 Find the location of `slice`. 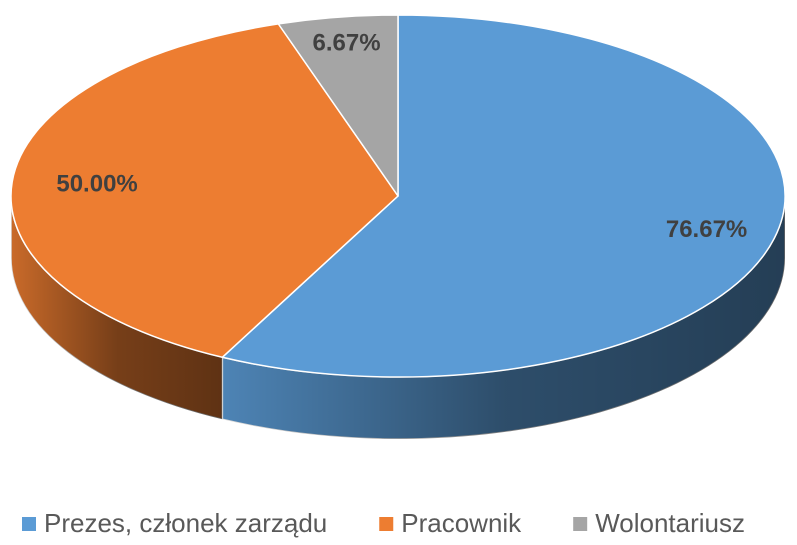

slice is located at coordinates (338, 105).